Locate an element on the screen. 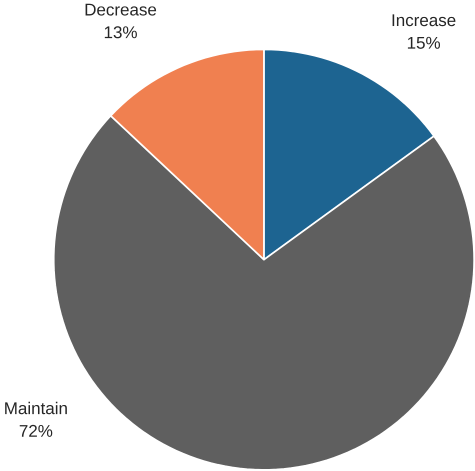  slice-label: Increase is located at coordinates (424, 20).